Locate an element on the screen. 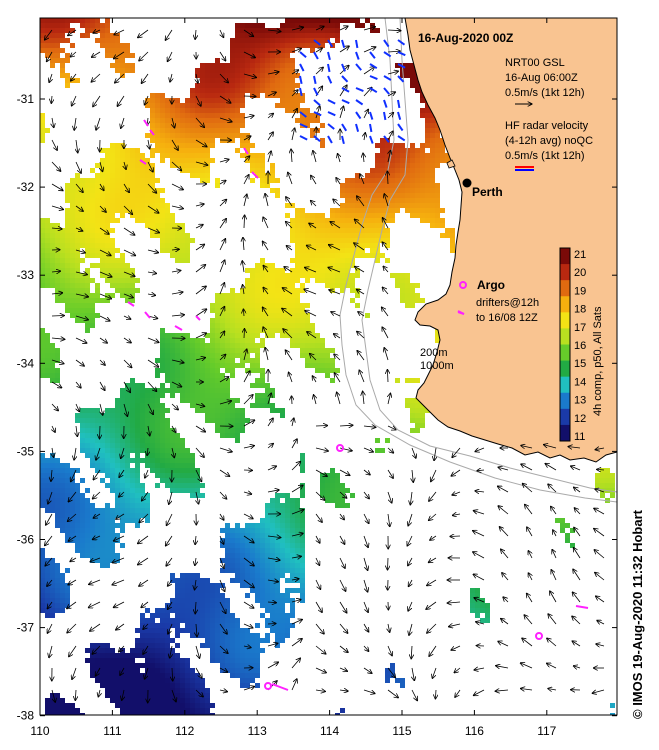 The height and width of the screenshot is (750, 659). colorbar-tick-label: 15 is located at coordinates (580, 364).